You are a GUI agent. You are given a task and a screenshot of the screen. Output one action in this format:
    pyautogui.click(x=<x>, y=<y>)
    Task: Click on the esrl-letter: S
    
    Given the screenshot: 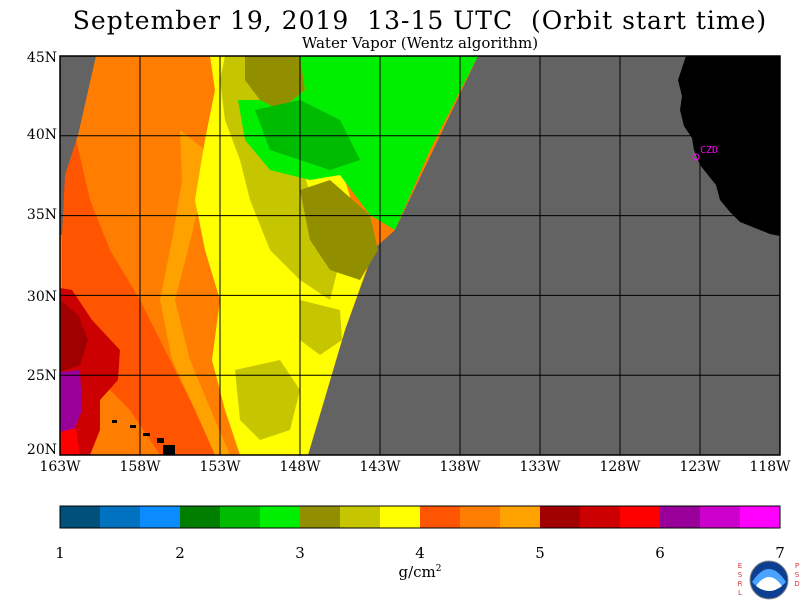 What is the action you would take?
    pyautogui.click(x=740, y=575)
    